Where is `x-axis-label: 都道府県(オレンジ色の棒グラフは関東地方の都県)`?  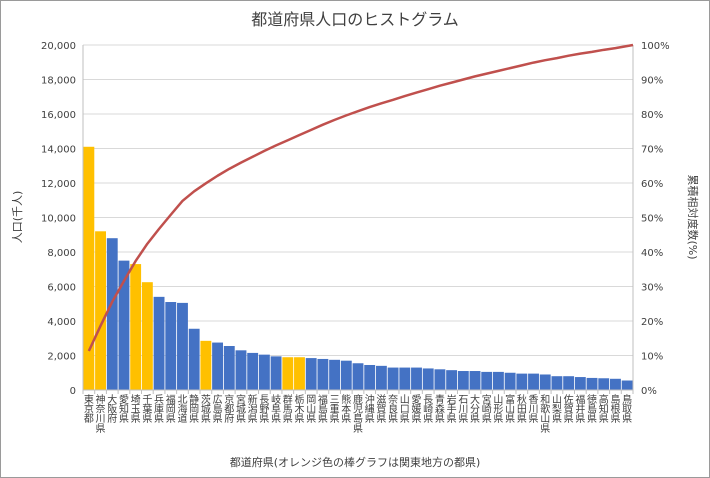
x-axis-label: 都道府県(オレンジ色の棒グラフは関東地方の都県) is located at coordinates (355, 462).